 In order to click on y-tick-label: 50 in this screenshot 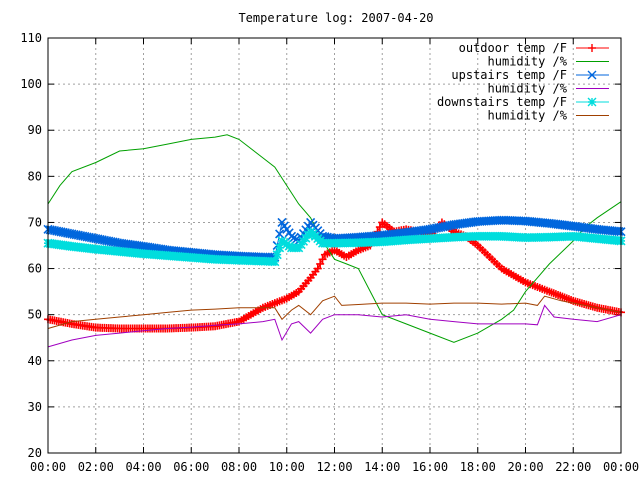, I will do `click(35, 315)`.